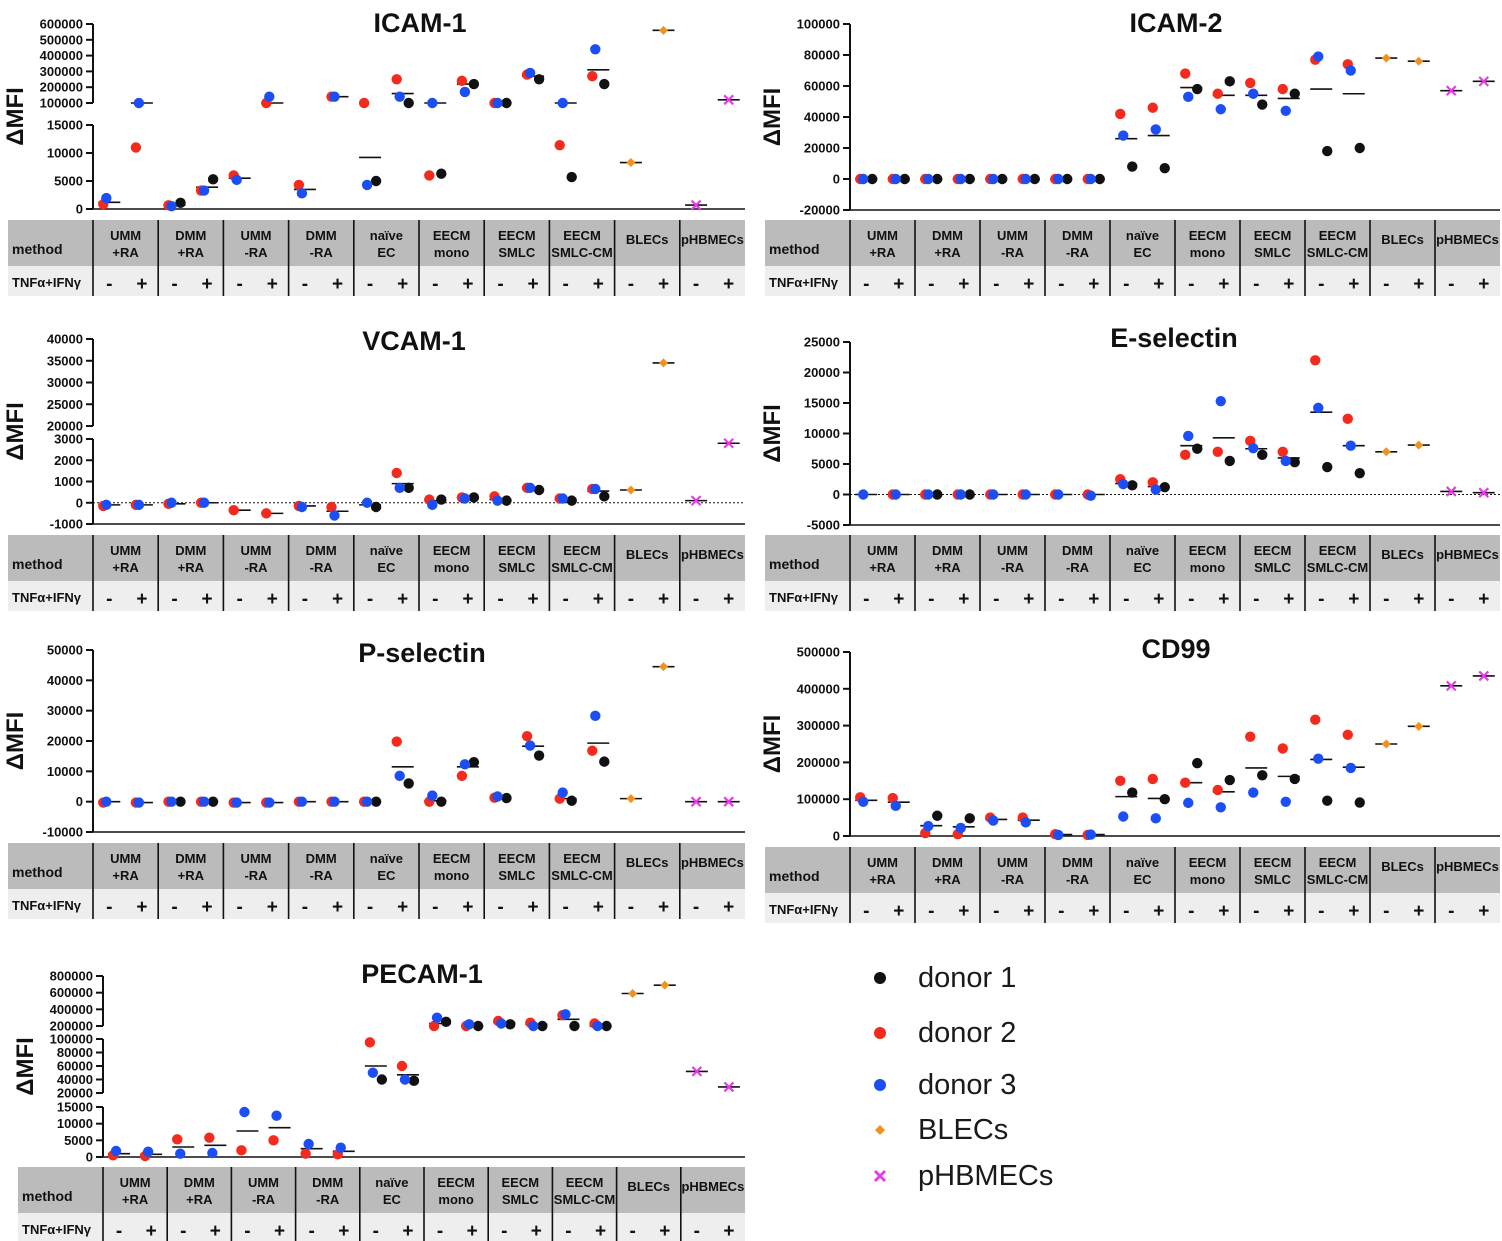 Image resolution: width=1502 pixels, height=1241 pixels. I want to click on method-label: naïve, so click(386, 858).